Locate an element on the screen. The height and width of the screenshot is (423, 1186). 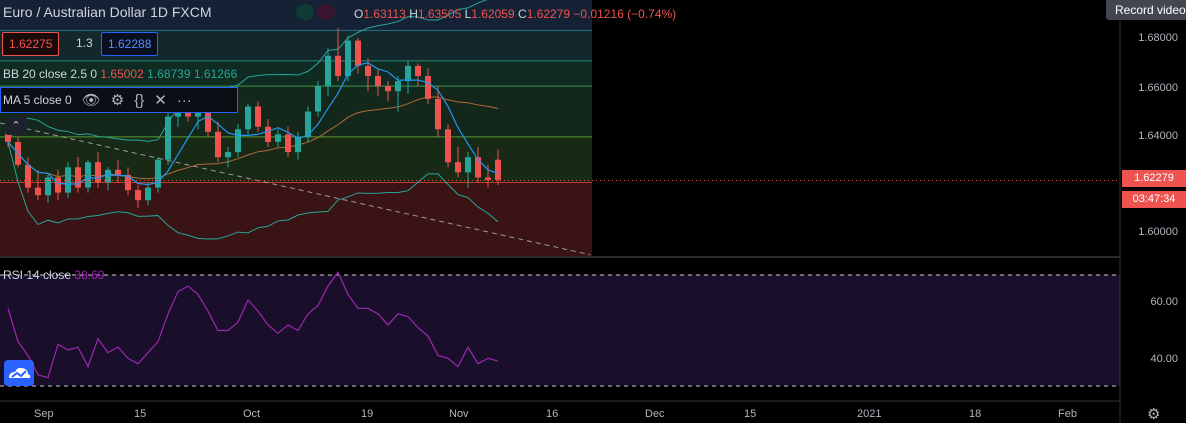
time-label: Dec is located at coordinates (655, 414).